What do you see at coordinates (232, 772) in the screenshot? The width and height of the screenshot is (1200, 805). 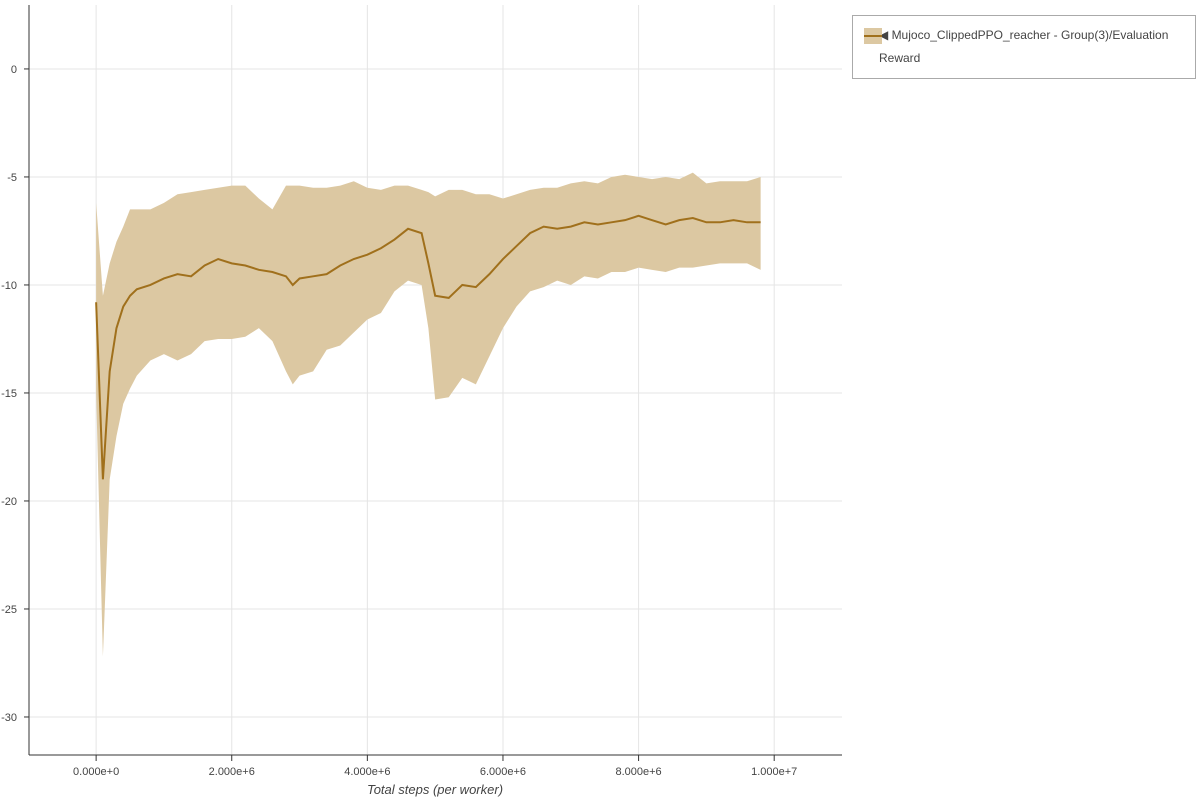 I see `x-tick-label: 2.000e+6` at bounding box center [232, 772].